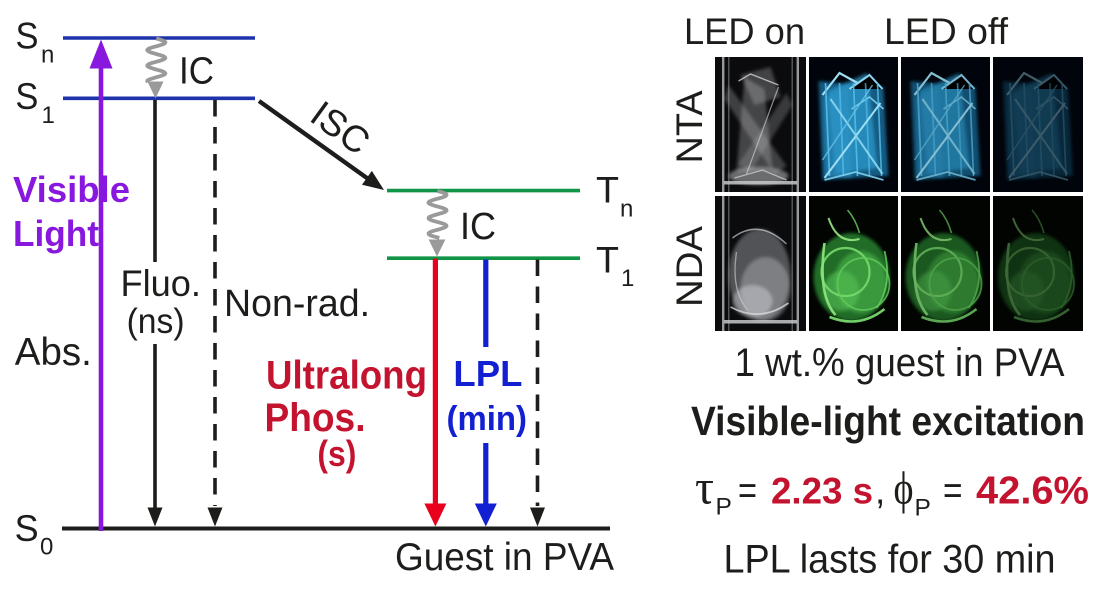 The width and height of the screenshot is (1099, 596). What do you see at coordinates (161, 283) in the screenshot?
I see `svg-text: Fluo.` at bounding box center [161, 283].